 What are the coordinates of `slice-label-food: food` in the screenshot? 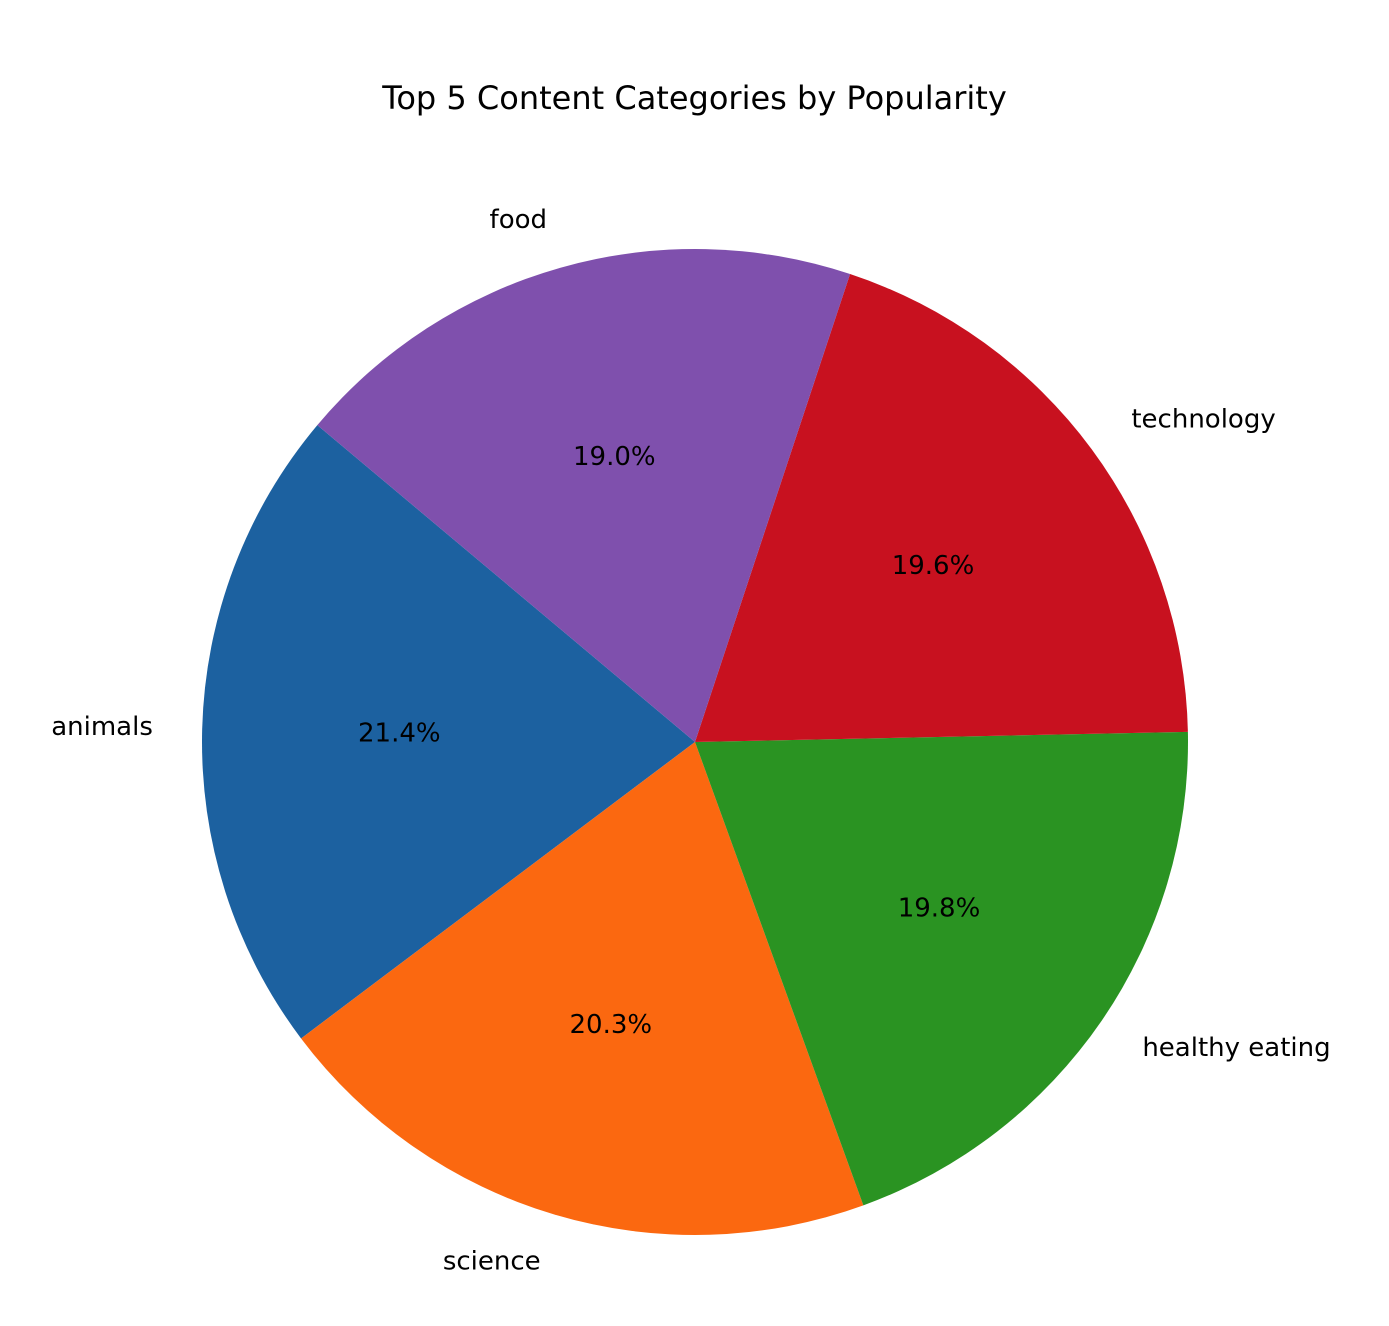 It's located at (518, 220).